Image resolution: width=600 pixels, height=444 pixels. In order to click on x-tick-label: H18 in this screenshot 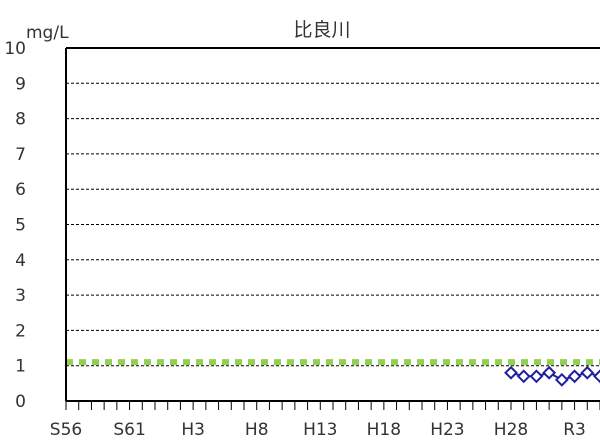, I will do `click(384, 430)`.